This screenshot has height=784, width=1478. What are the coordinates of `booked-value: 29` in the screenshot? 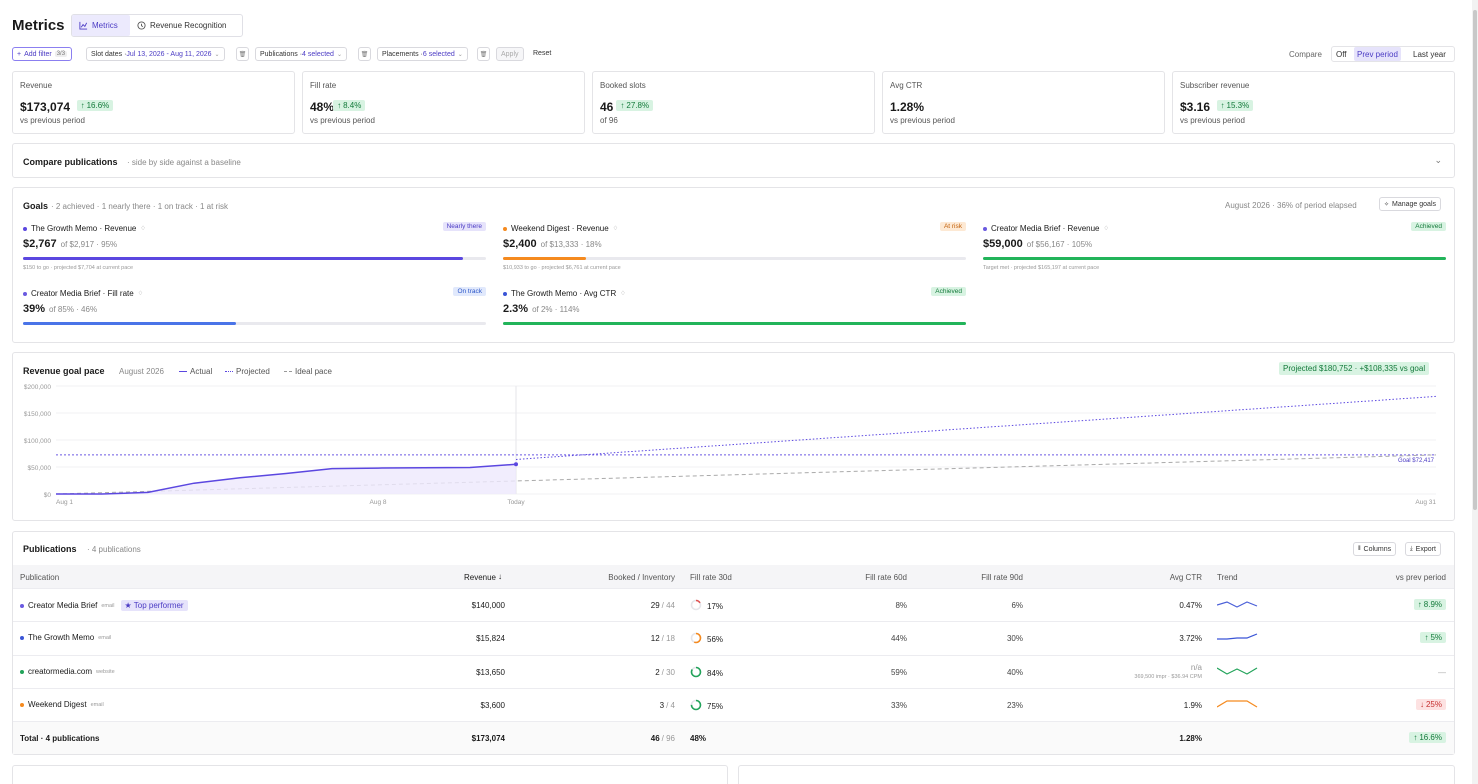 It's located at (655, 605).